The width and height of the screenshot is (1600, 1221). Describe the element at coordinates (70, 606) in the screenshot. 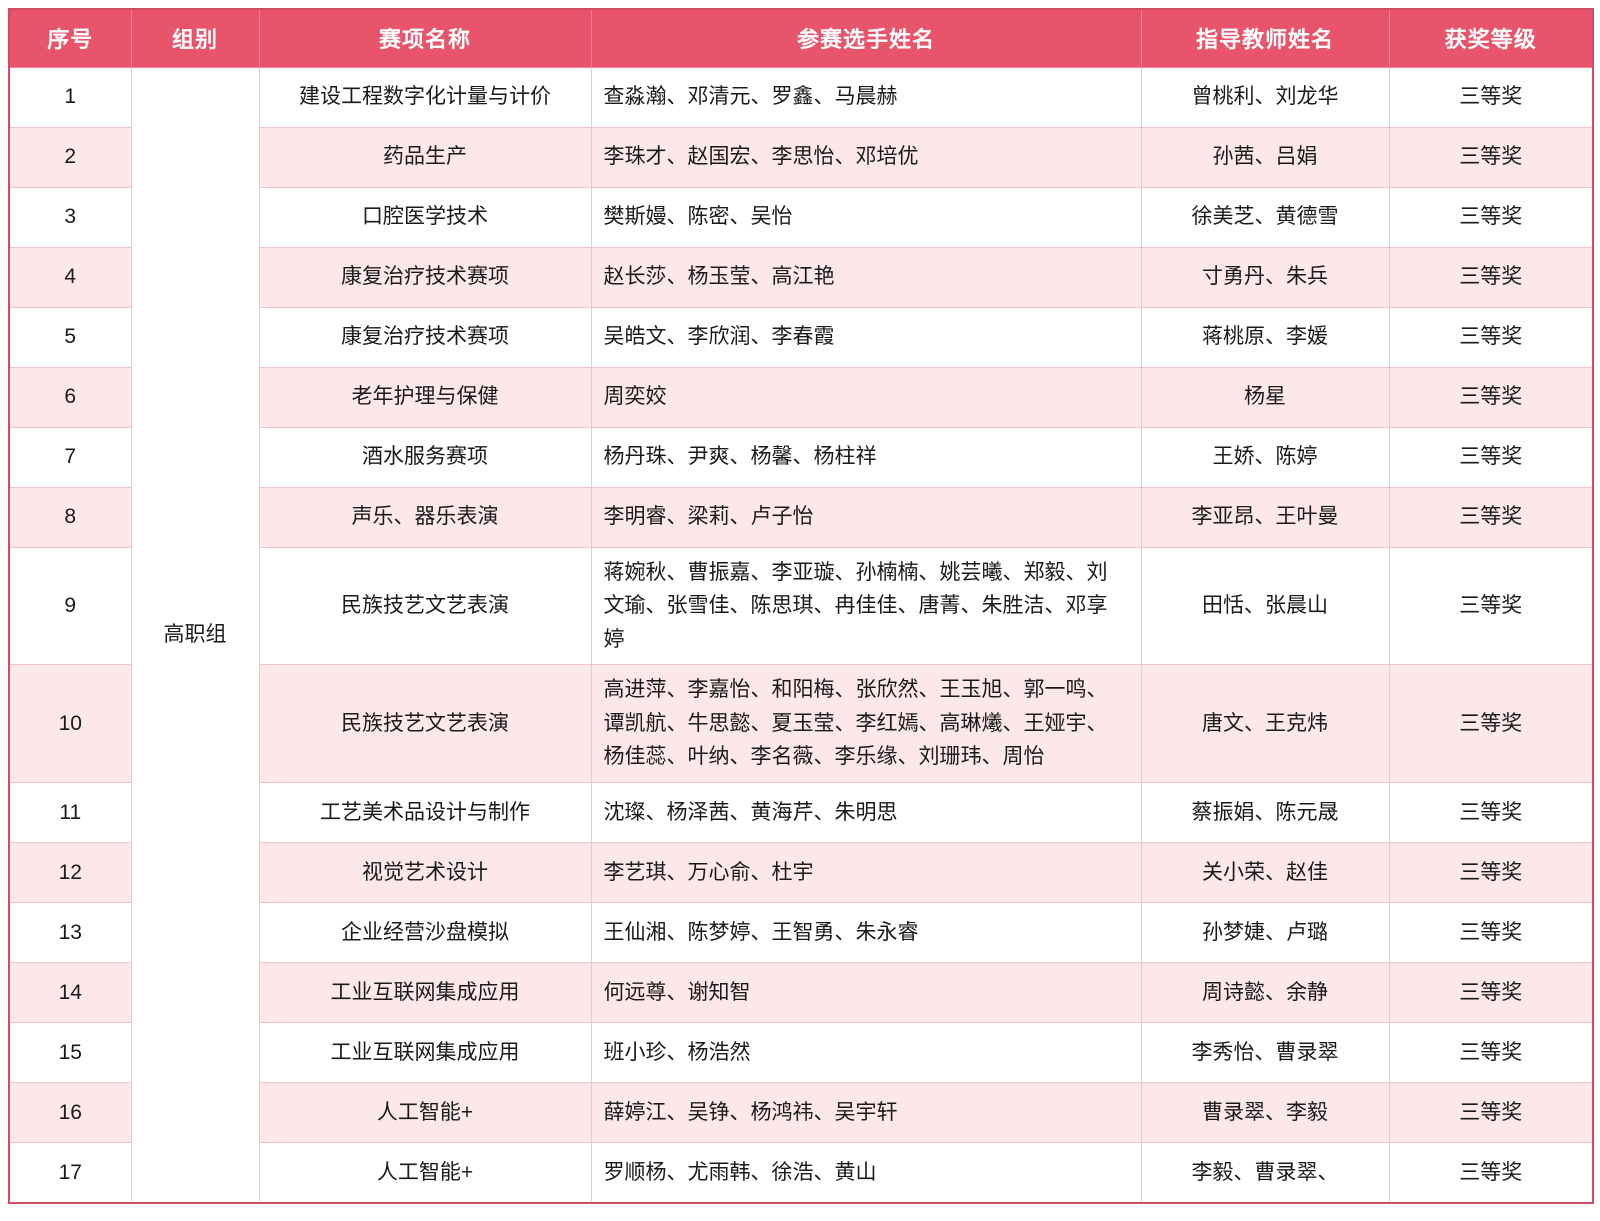

I see `row-number: 9` at that location.